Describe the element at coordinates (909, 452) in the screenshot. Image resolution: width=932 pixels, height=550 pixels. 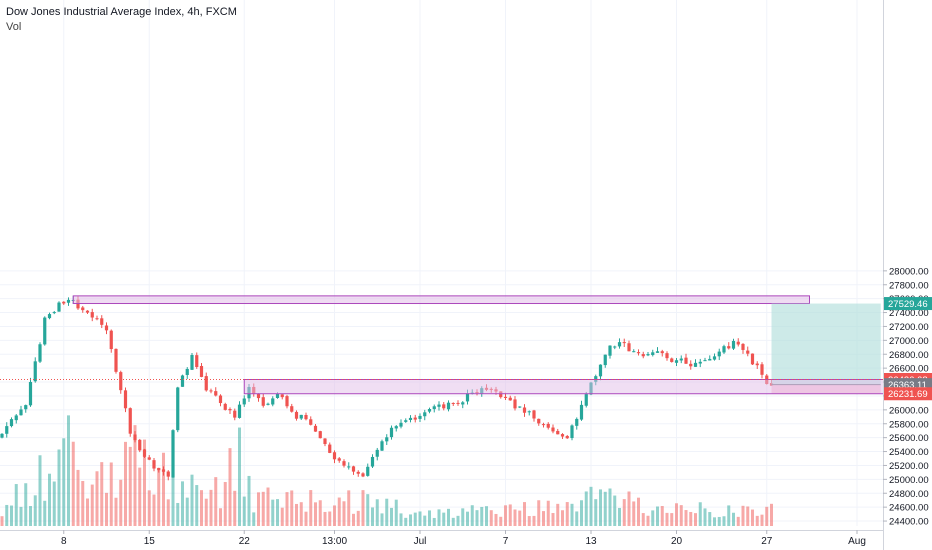
I see `y-tick-label: 25400.00` at that location.